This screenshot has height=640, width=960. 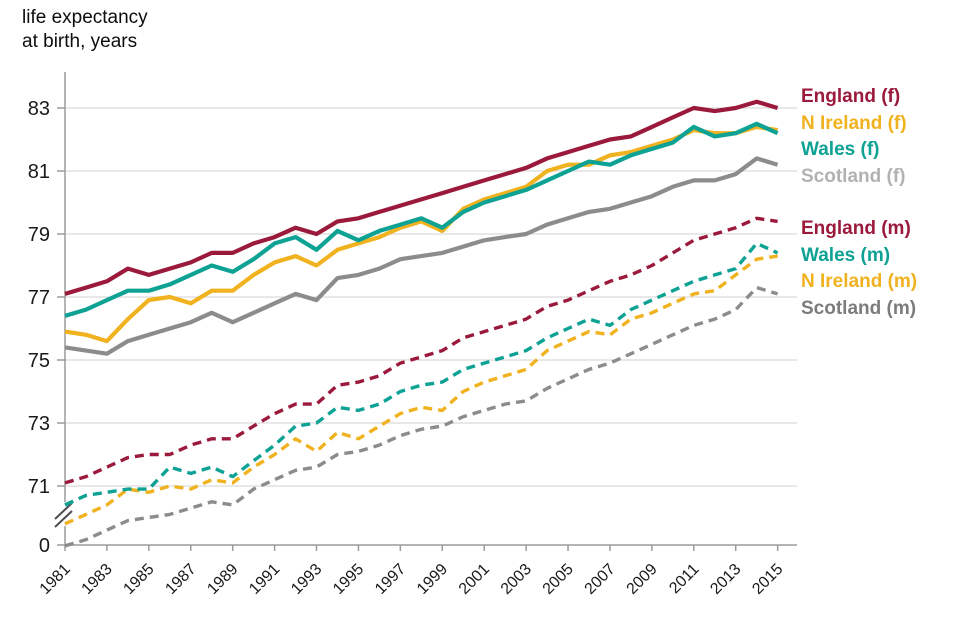 I want to click on chart-title-line2: at birth, years, so click(x=80, y=41).